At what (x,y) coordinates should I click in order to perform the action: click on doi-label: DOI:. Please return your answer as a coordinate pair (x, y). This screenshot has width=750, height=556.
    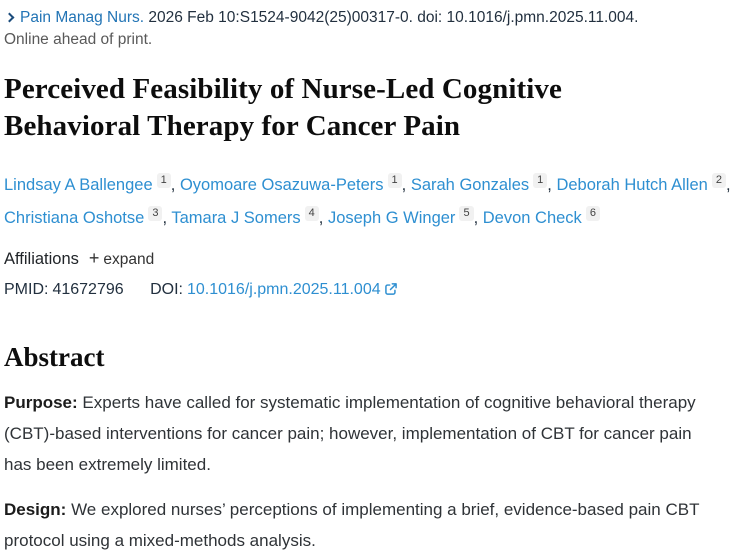
    Looking at the image, I should click on (166, 289).